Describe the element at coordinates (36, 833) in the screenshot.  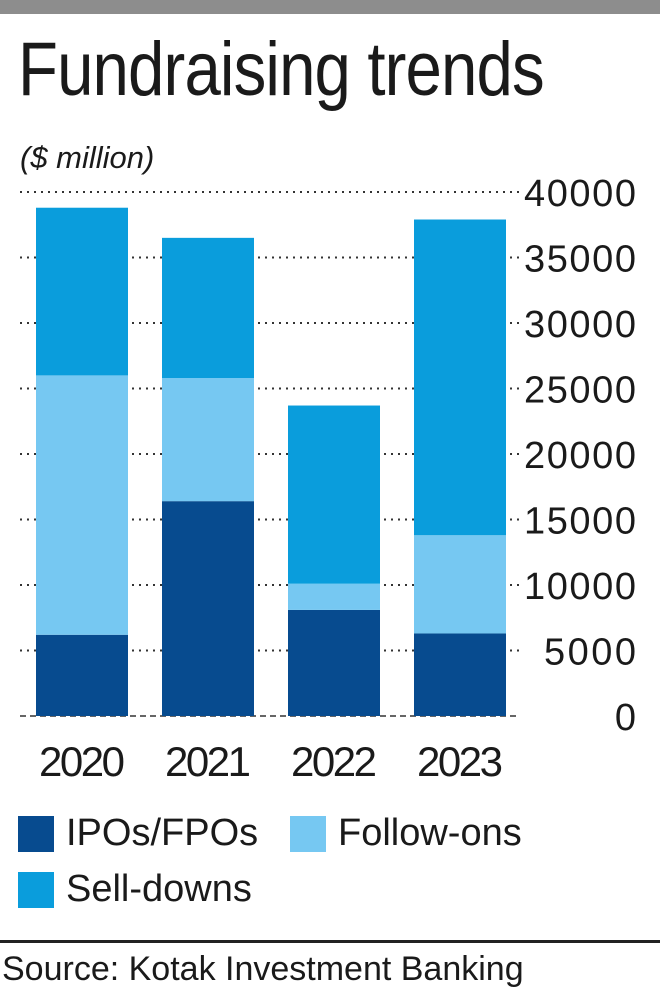
I see `legend-swatch-ipos-fpos` at that location.